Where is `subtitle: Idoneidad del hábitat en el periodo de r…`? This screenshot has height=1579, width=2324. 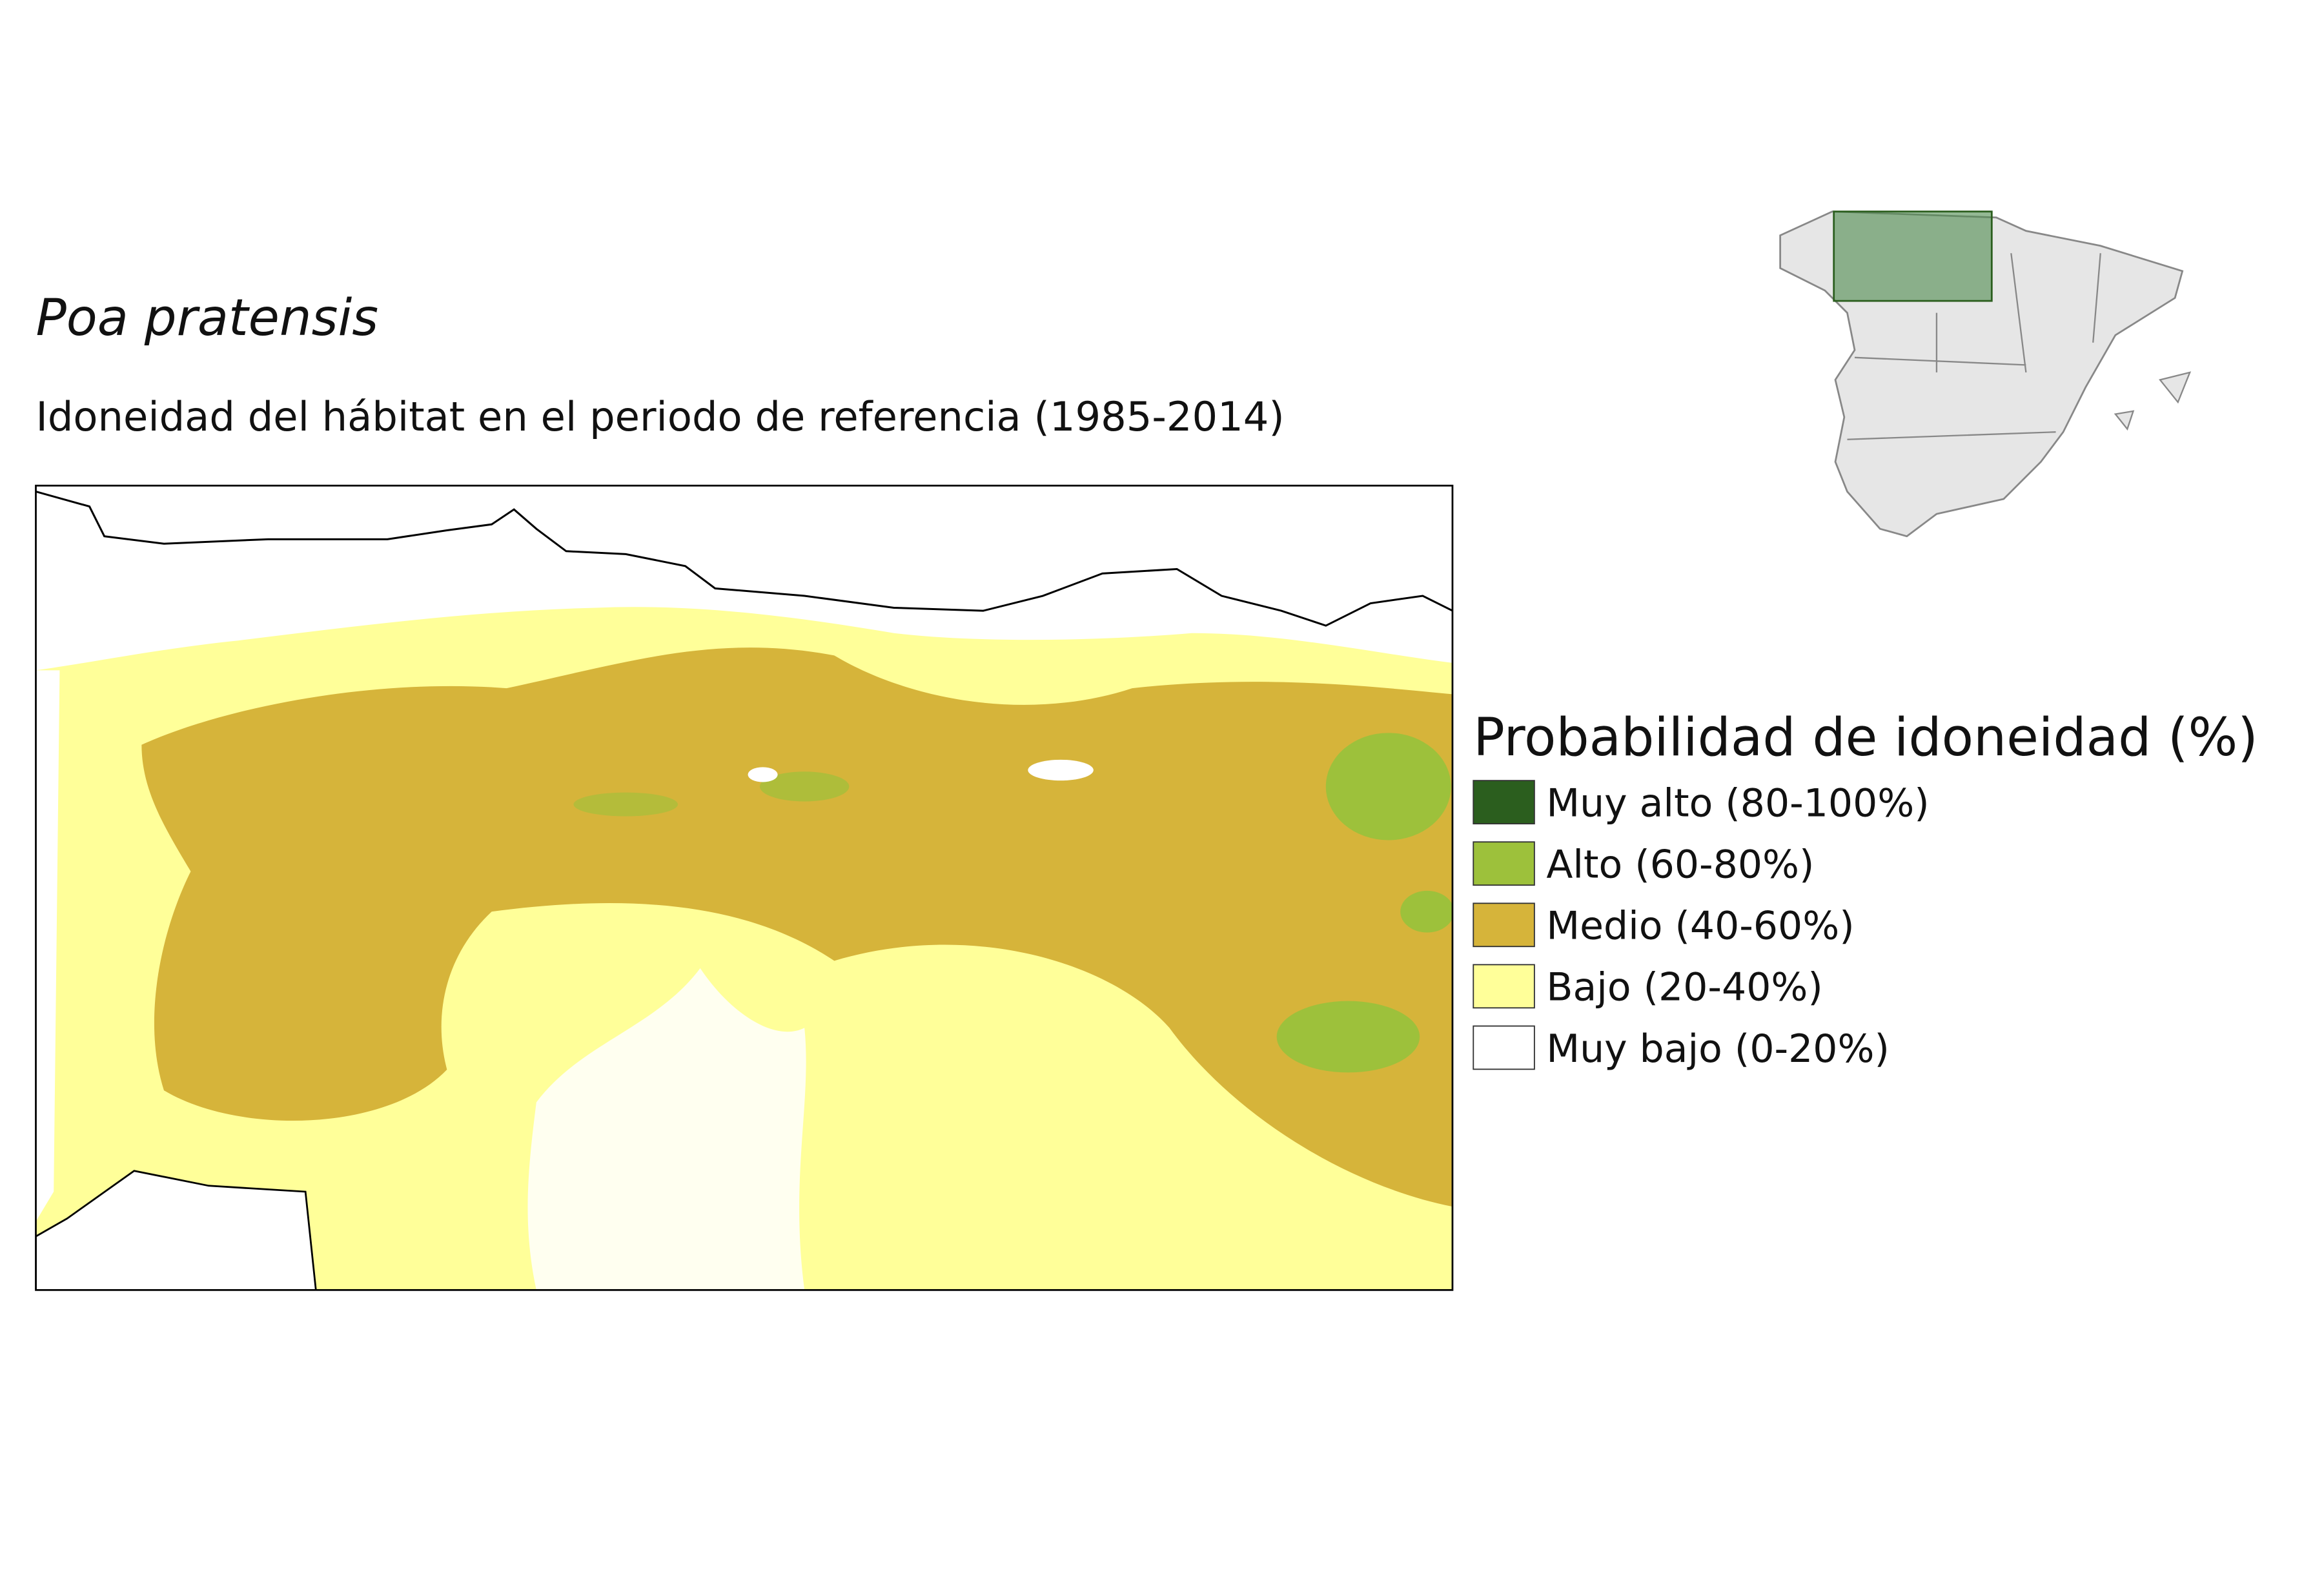 subtitle: Idoneidad del hábitat en el periodo de r… is located at coordinates (660, 416).